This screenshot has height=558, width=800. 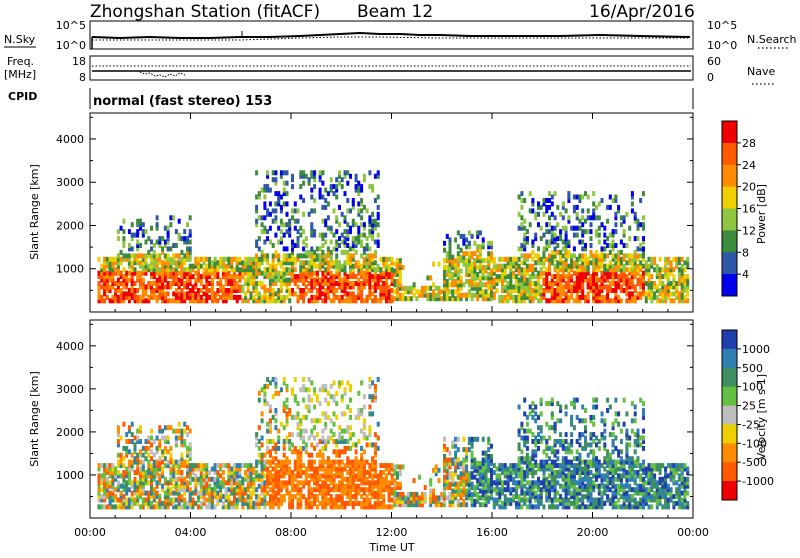 I want to click on cpid-panel: CPID normal (fast stereo) 153, so click(x=350, y=98).